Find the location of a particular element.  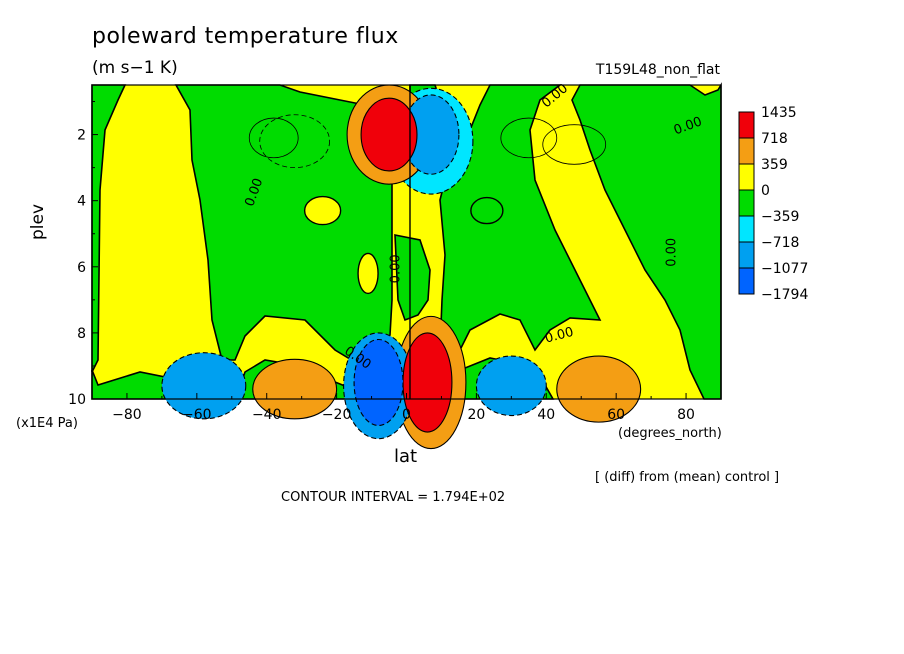

y-tick-label: 8 is located at coordinates (81, 334).